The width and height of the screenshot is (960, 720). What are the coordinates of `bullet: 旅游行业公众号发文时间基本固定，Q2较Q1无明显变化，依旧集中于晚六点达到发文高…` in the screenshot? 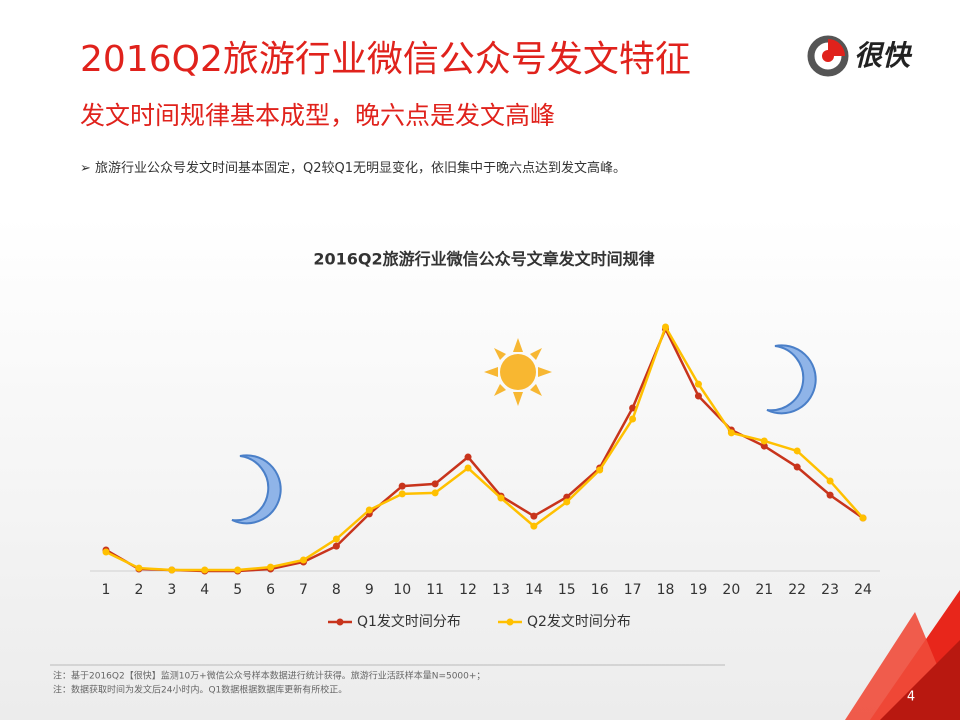 It's located at (361, 168).